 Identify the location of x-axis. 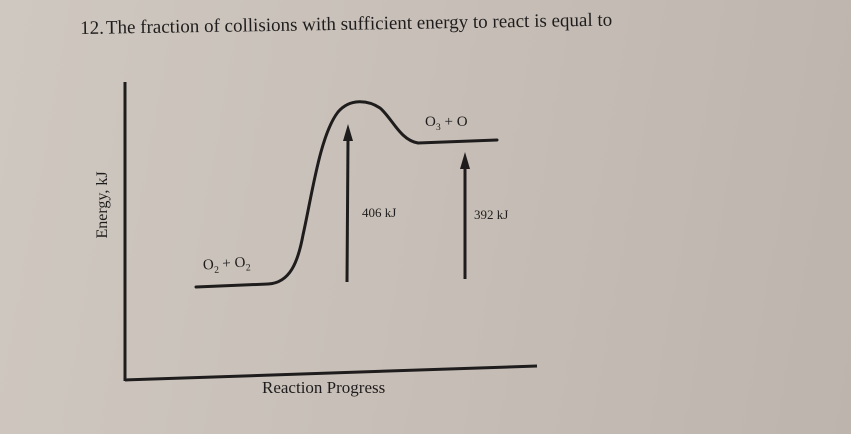
(331, 373).